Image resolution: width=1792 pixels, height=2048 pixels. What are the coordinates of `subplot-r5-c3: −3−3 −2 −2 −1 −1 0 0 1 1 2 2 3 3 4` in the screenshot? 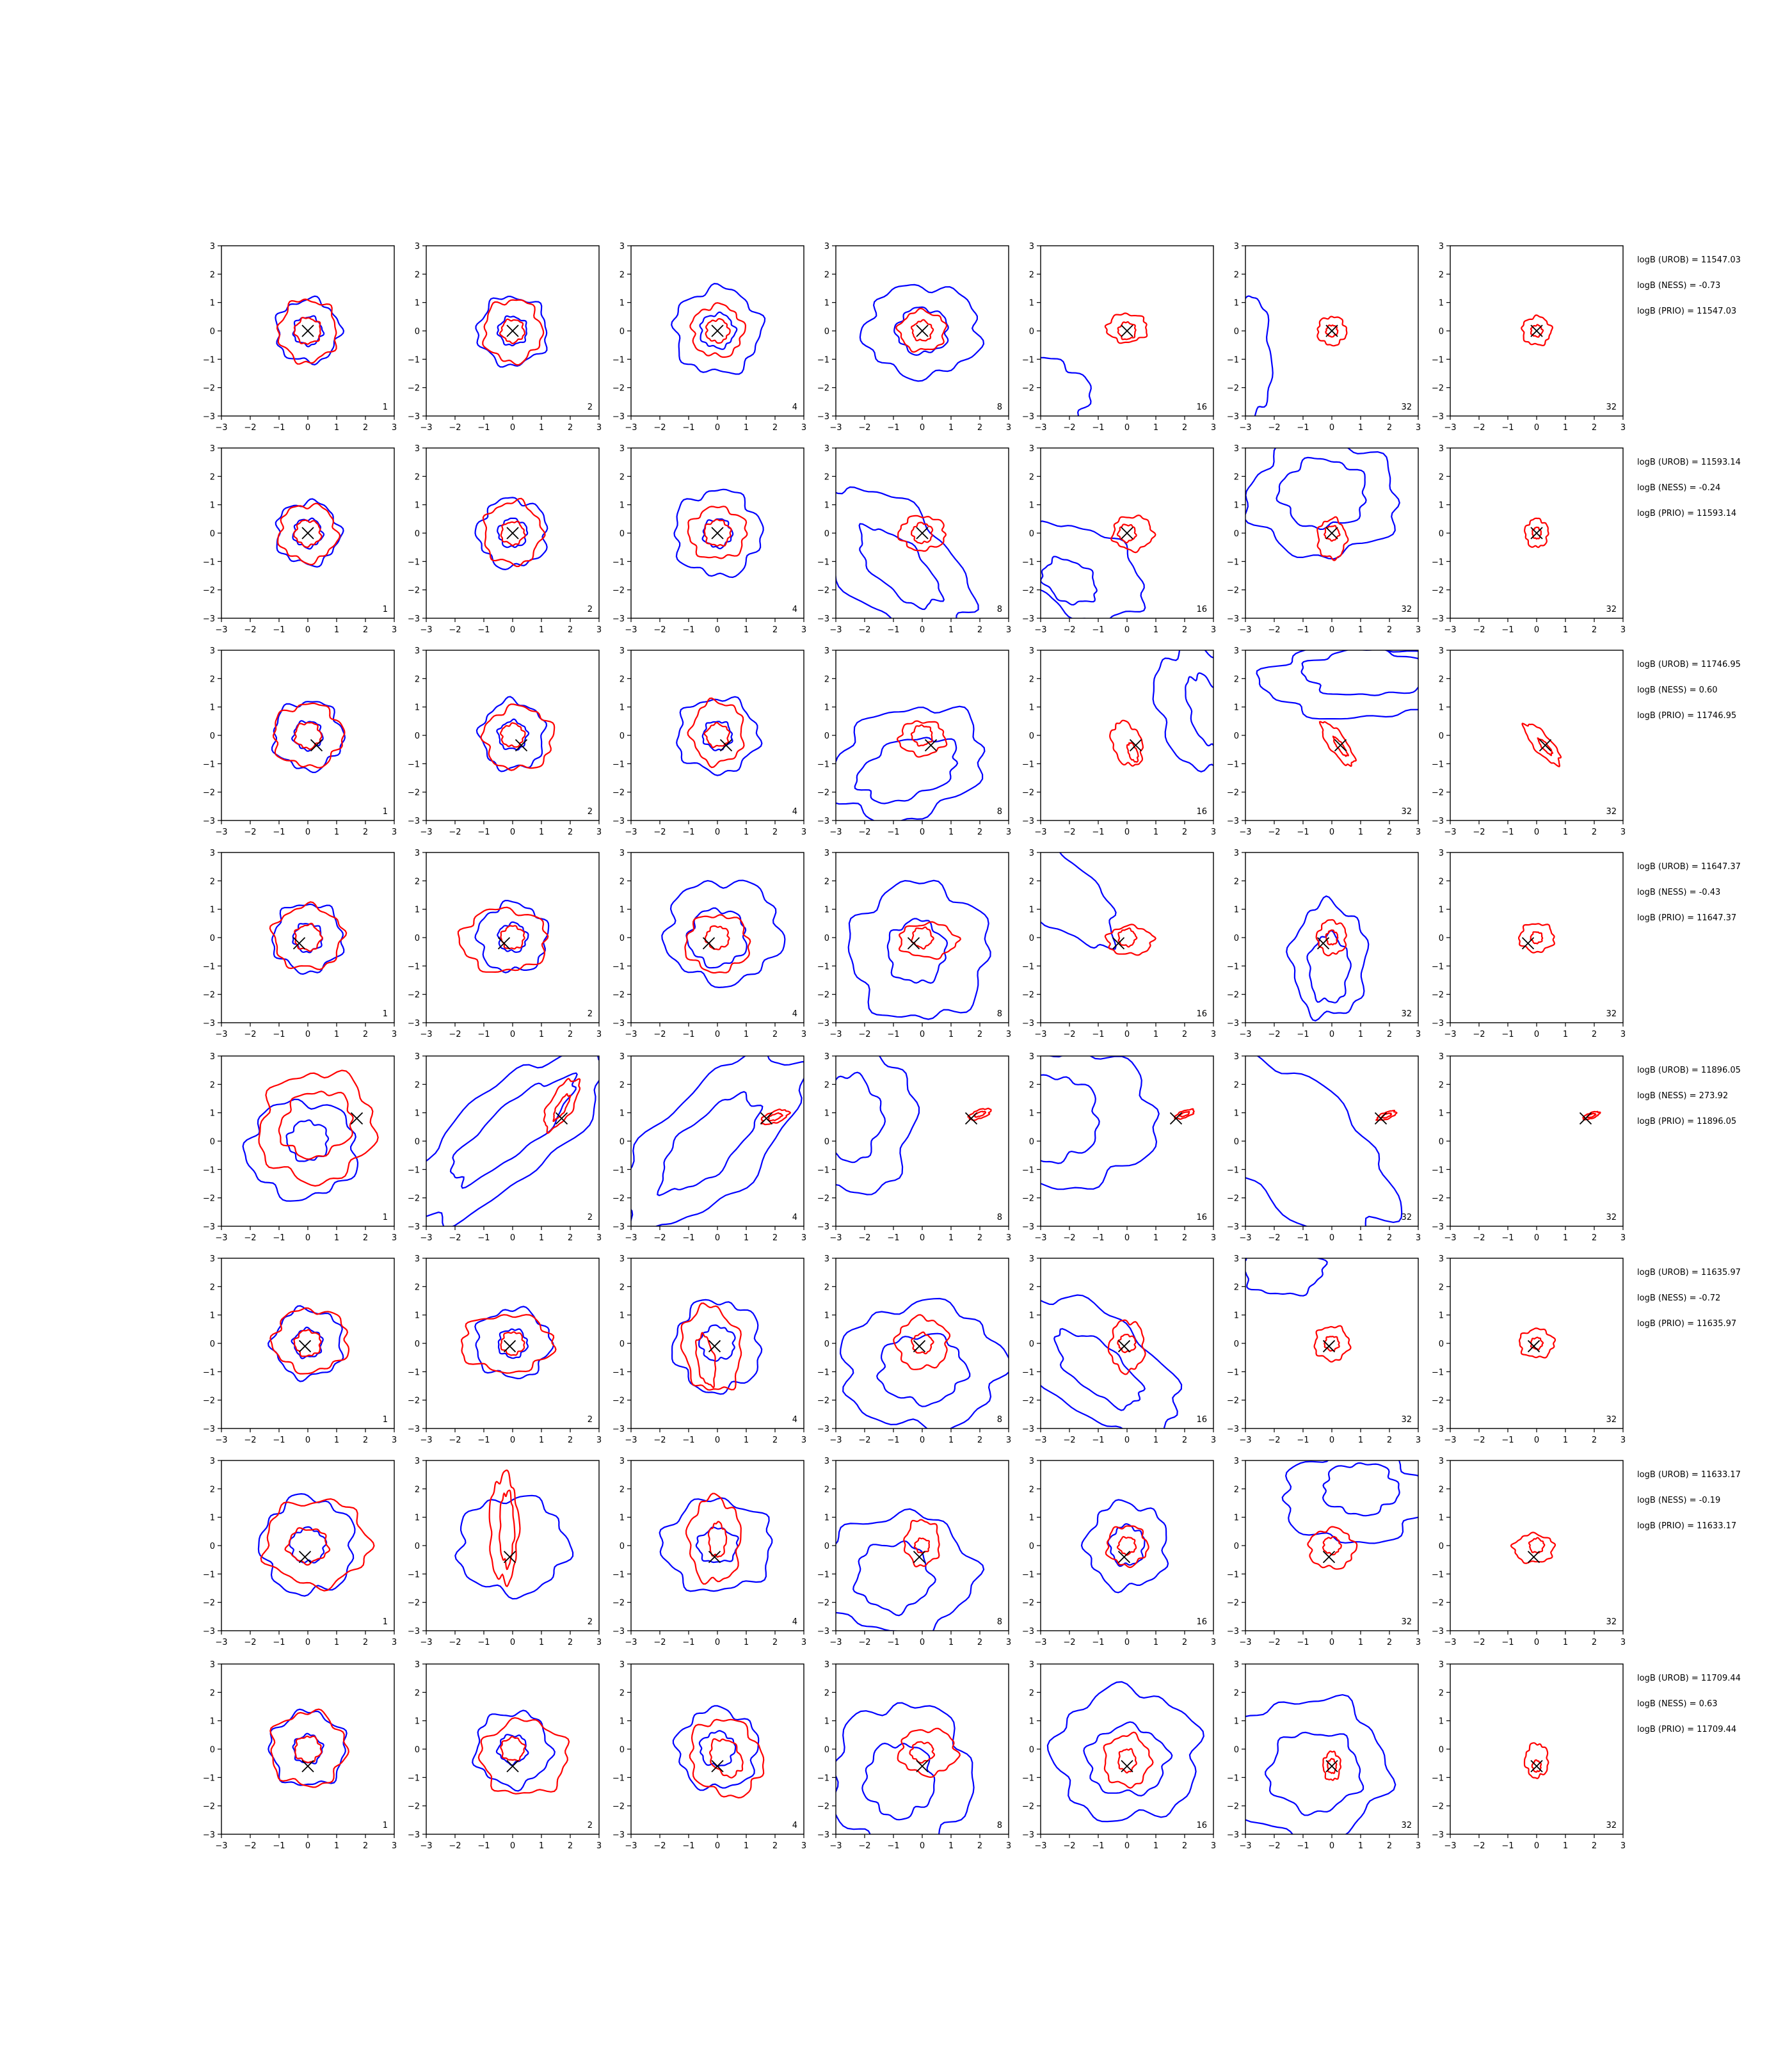 It's located at (709, 1147).